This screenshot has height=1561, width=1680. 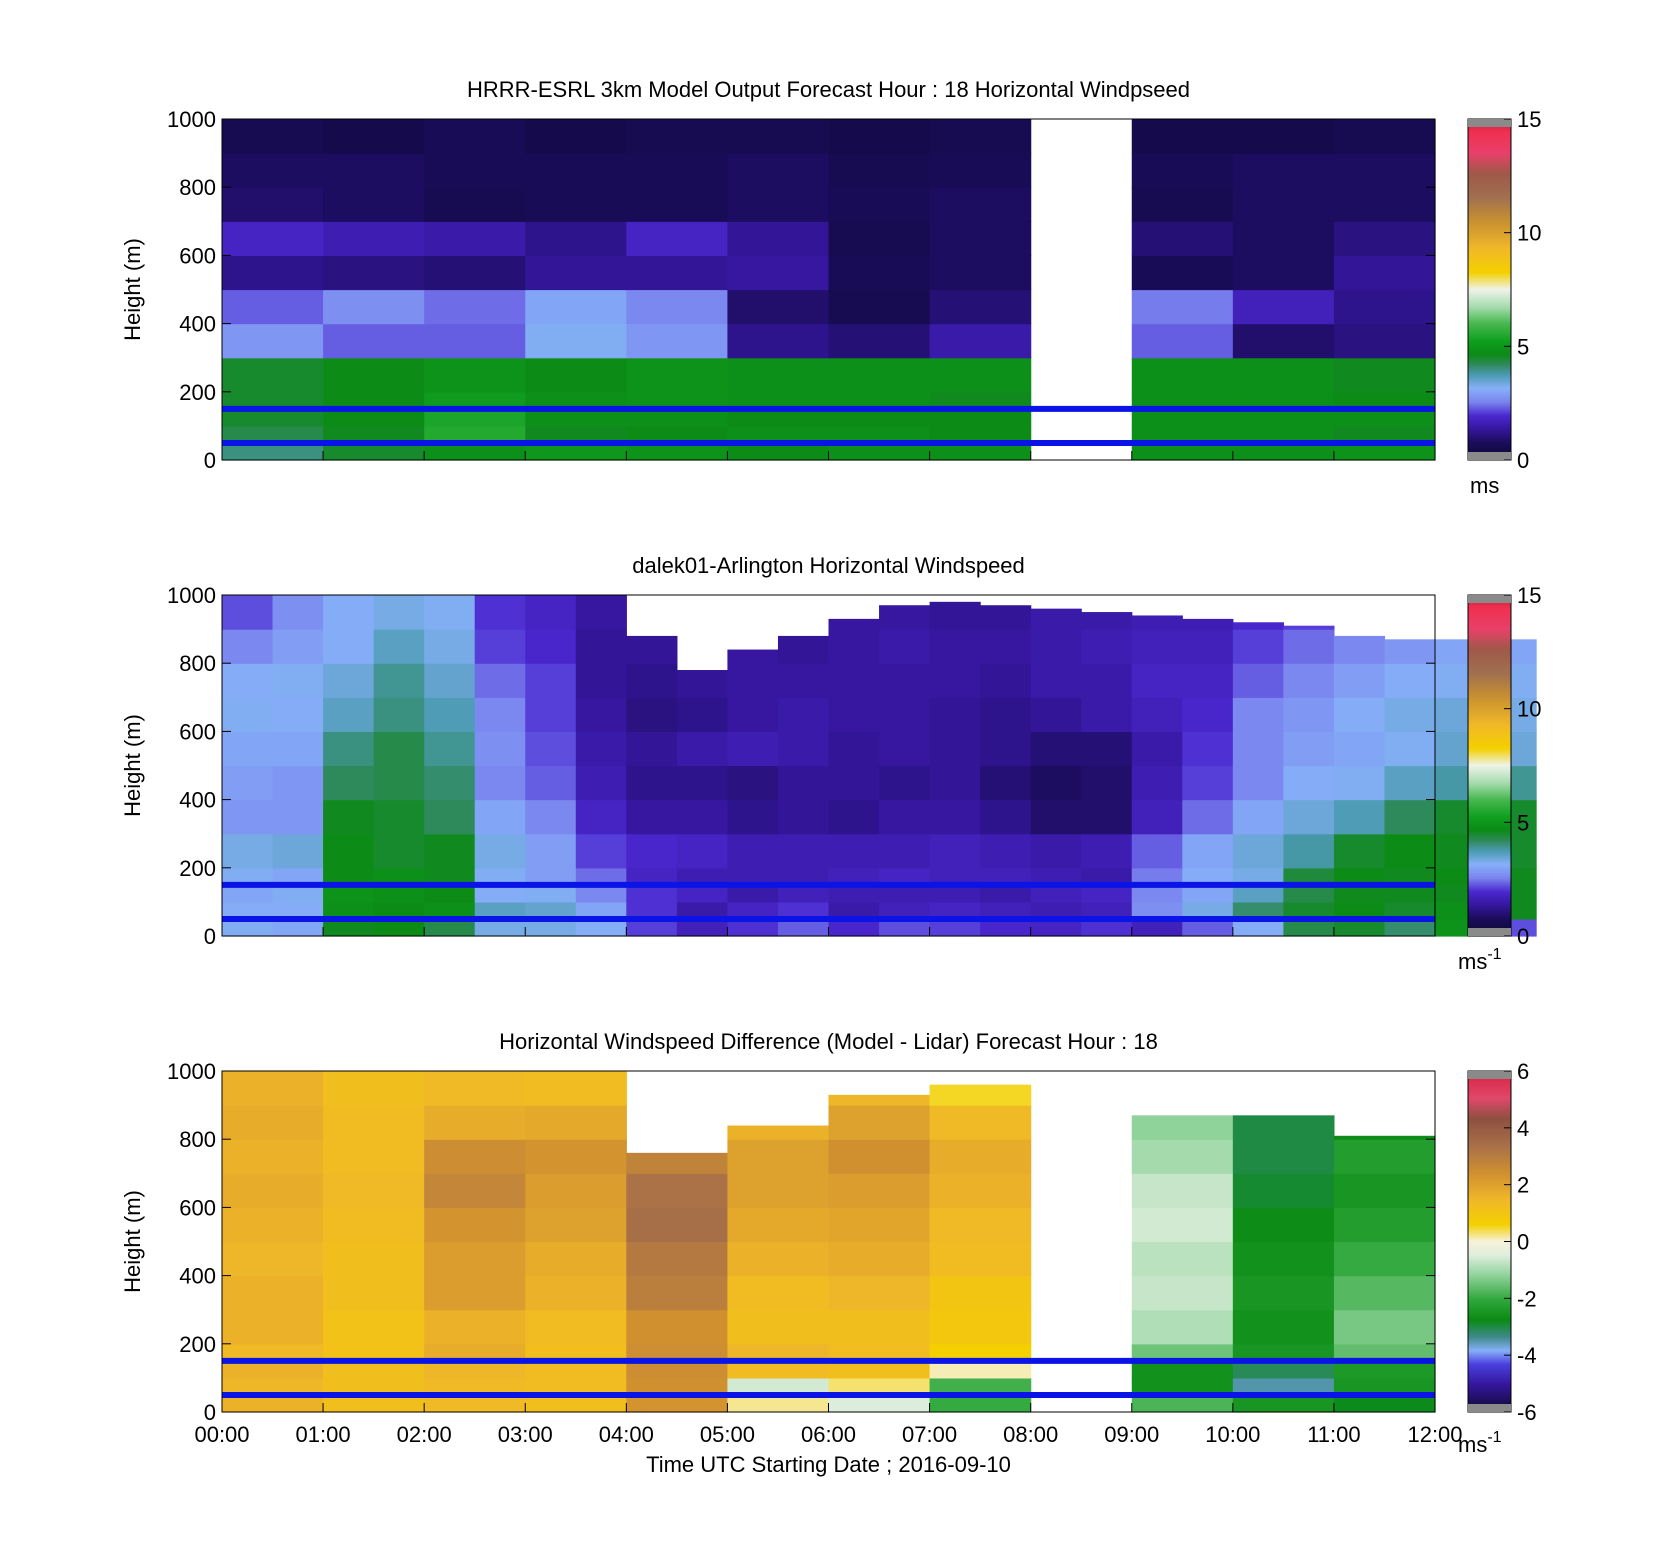 I want to click on y-tick-label: 200, so click(x=197, y=868).